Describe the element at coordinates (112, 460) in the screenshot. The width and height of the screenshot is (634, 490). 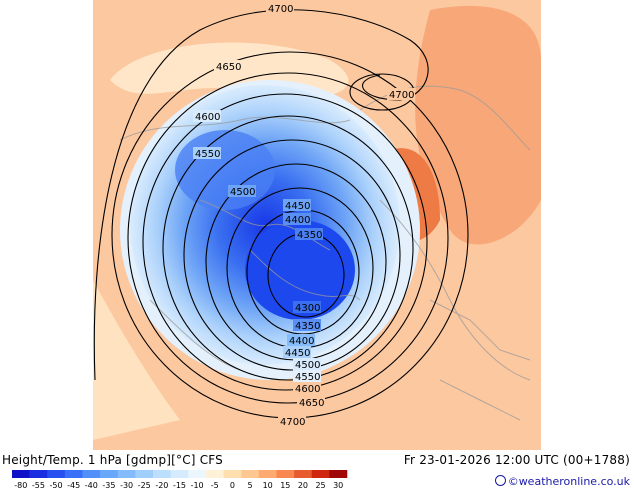
I see `product-title: Height/Temp. 1 hPa [gdmp][°C] CFS` at that location.